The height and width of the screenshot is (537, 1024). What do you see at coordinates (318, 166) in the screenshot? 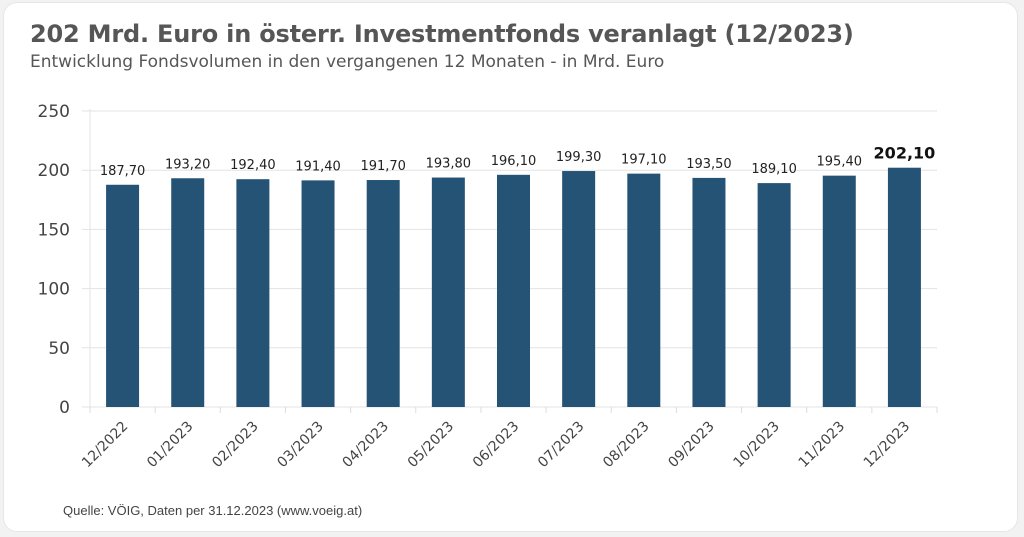
I see `data-label: 191,40` at bounding box center [318, 166].